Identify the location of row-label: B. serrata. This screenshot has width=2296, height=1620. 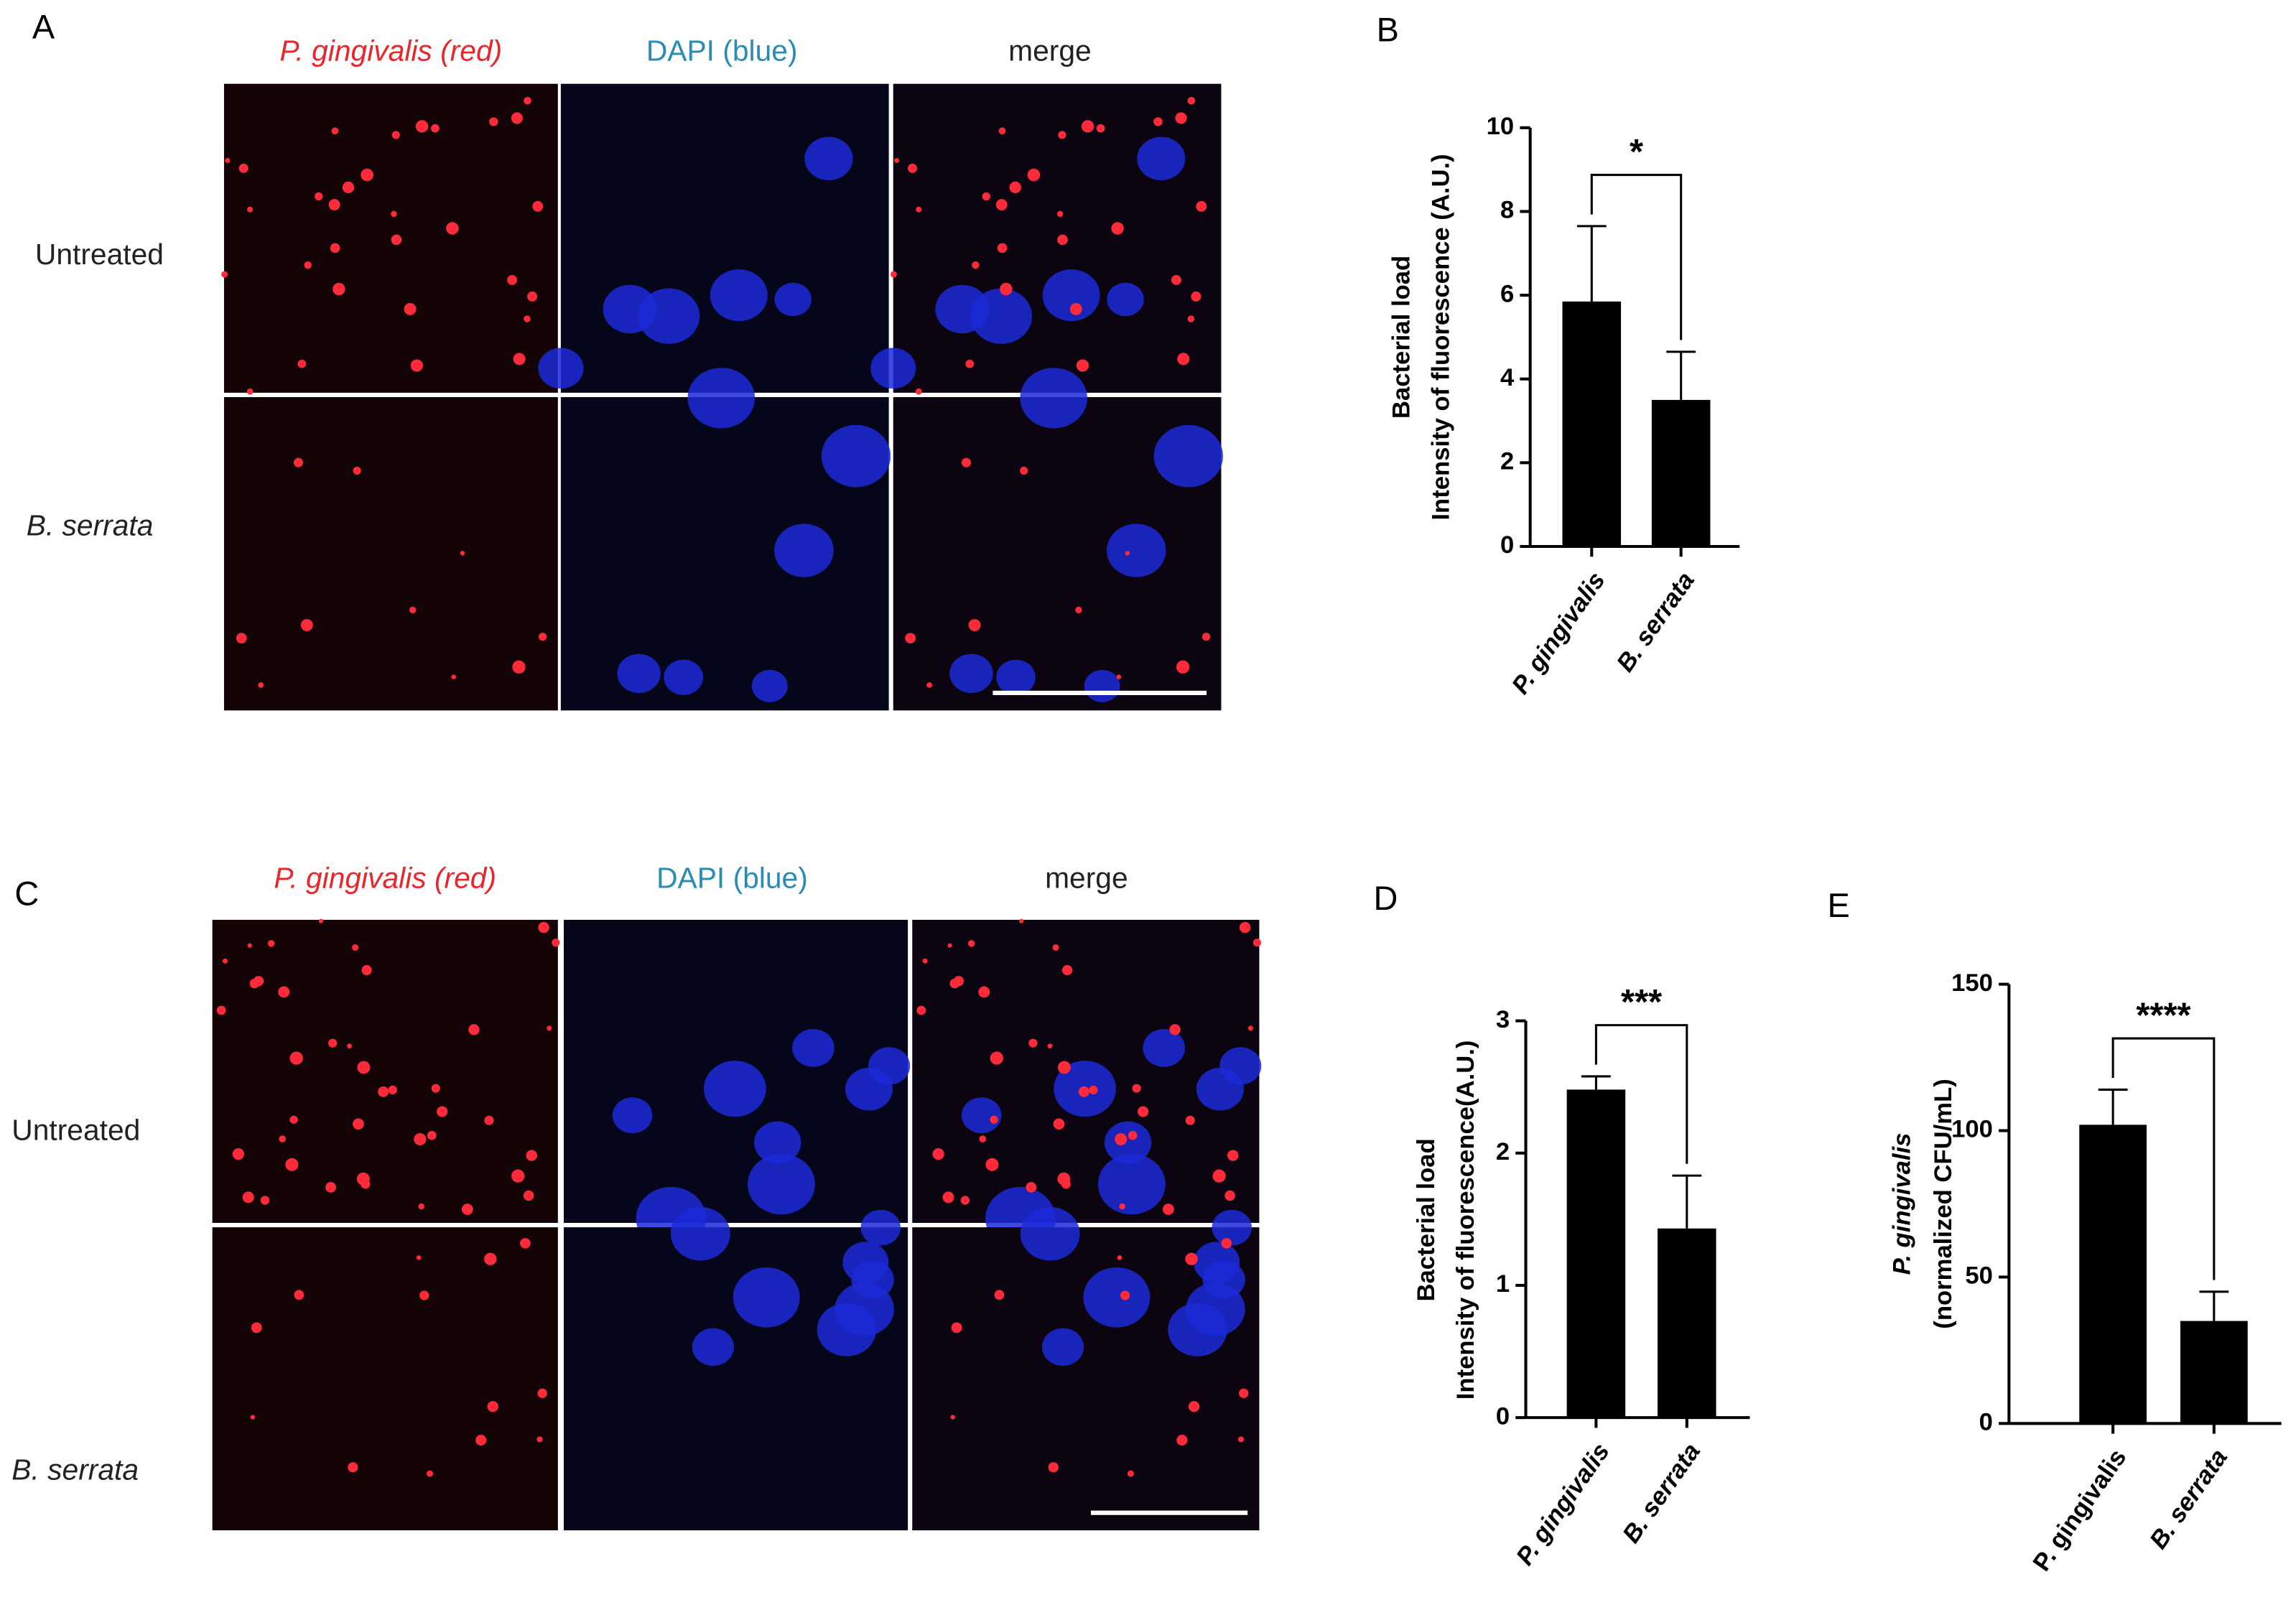
(75, 1469).